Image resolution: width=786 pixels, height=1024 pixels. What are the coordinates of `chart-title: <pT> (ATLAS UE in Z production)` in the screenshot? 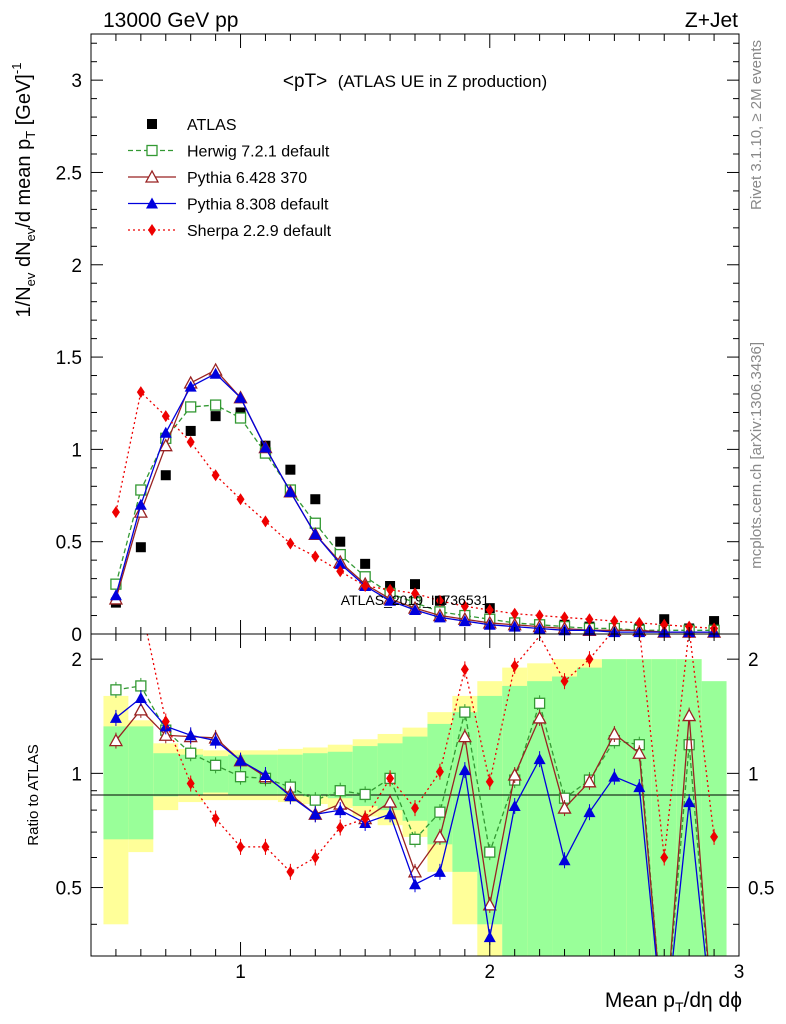 It's located at (415, 81).